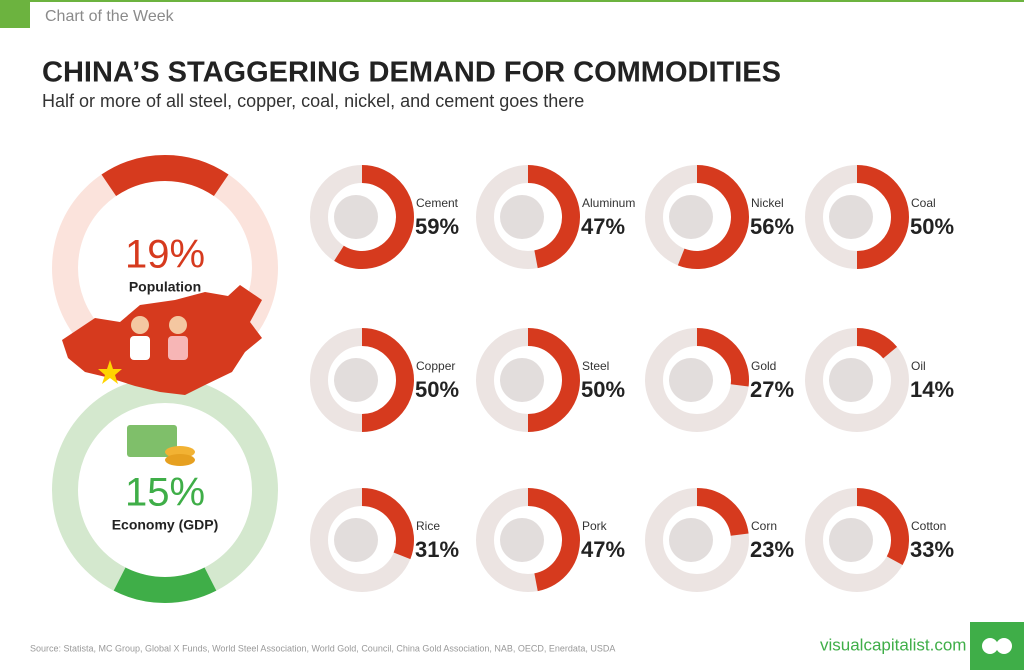 The height and width of the screenshot is (670, 1024). What do you see at coordinates (595, 526) in the screenshot?
I see `category-label: Pork` at bounding box center [595, 526].